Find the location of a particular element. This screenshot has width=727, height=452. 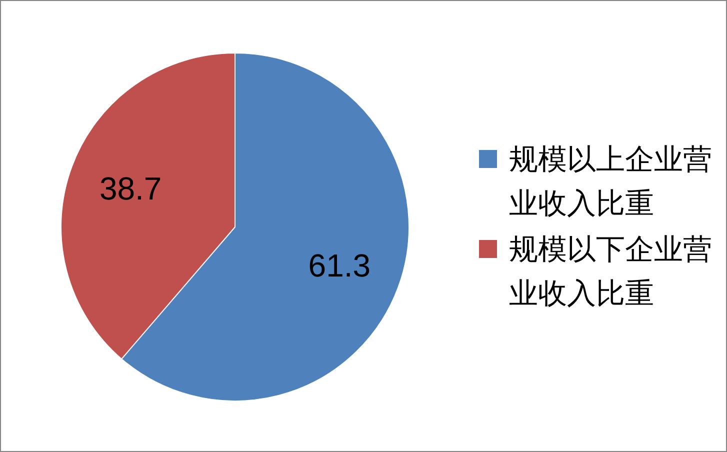

data-label: 61.3 is located at coordinates (339, 266).